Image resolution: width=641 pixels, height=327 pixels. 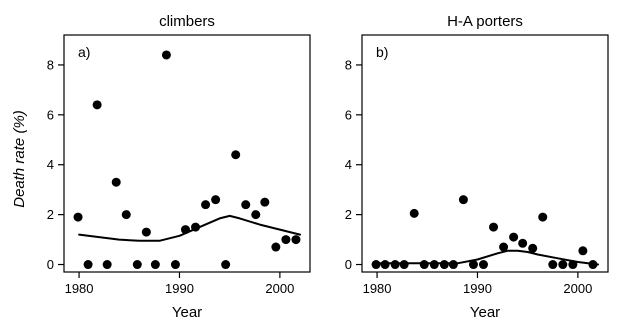 What do you see at coordinates (187, 21) in the screenshot?
I see `panel-title: climbers` at bounding box center [187, 21].